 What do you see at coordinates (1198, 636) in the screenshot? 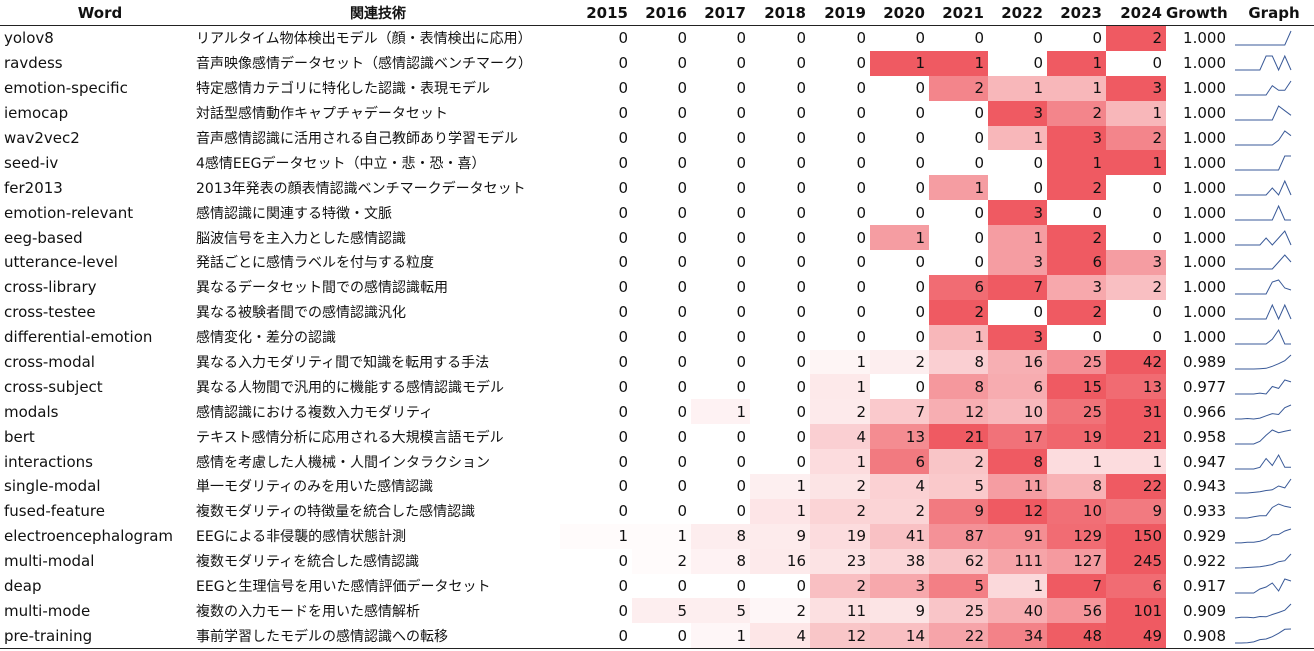
I see `growth-cell: 0.908` at bounding box center [1198, 636].